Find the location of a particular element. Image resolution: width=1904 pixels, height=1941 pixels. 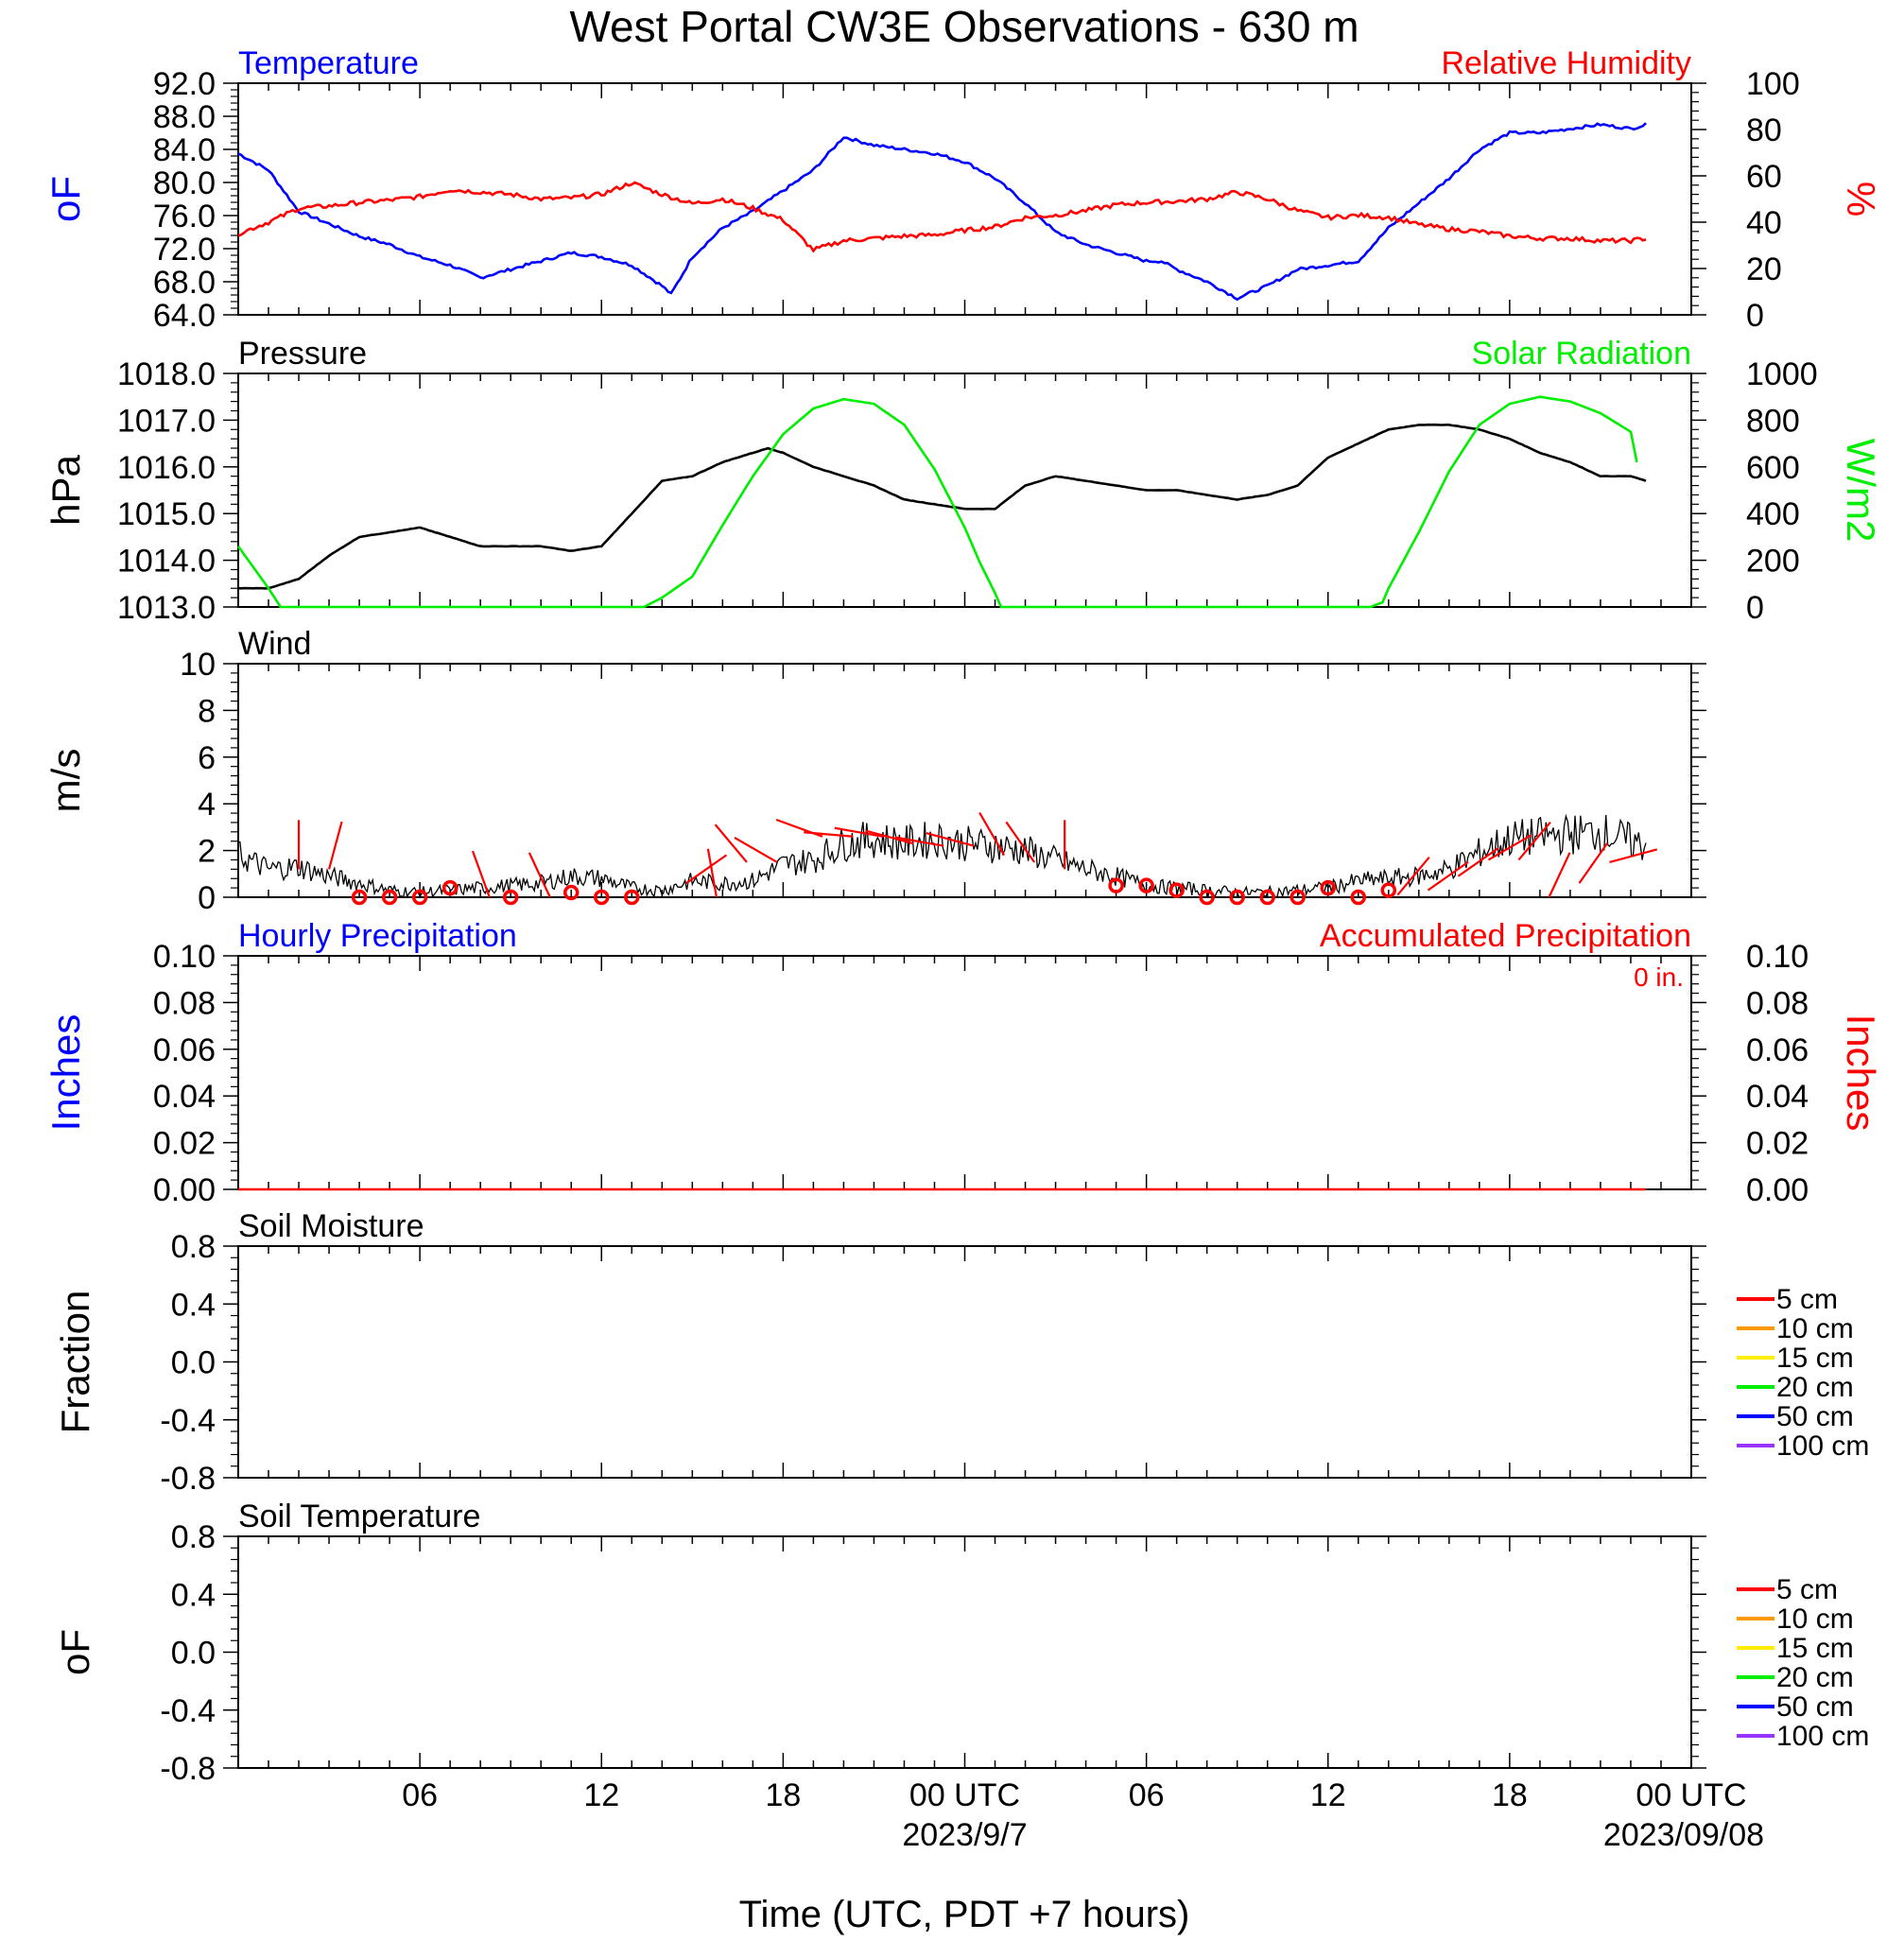

y-tick-label-right: 0 is located at coordinates (1755, 608).